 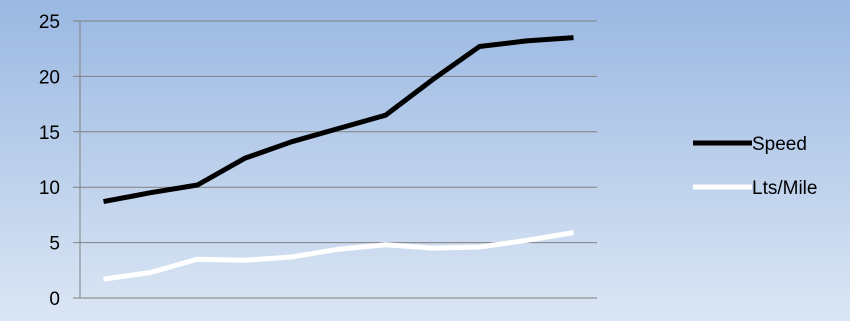 I want to click on legend-label-lts-mile: Lts/Mile, so click(x=784, y=188).